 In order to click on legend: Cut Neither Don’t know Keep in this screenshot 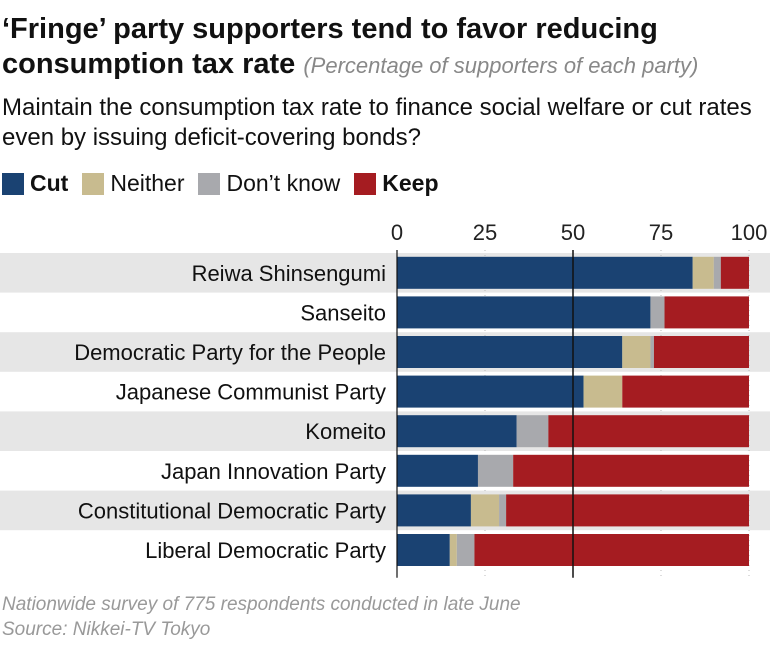, I will do `click(227, 183)`.